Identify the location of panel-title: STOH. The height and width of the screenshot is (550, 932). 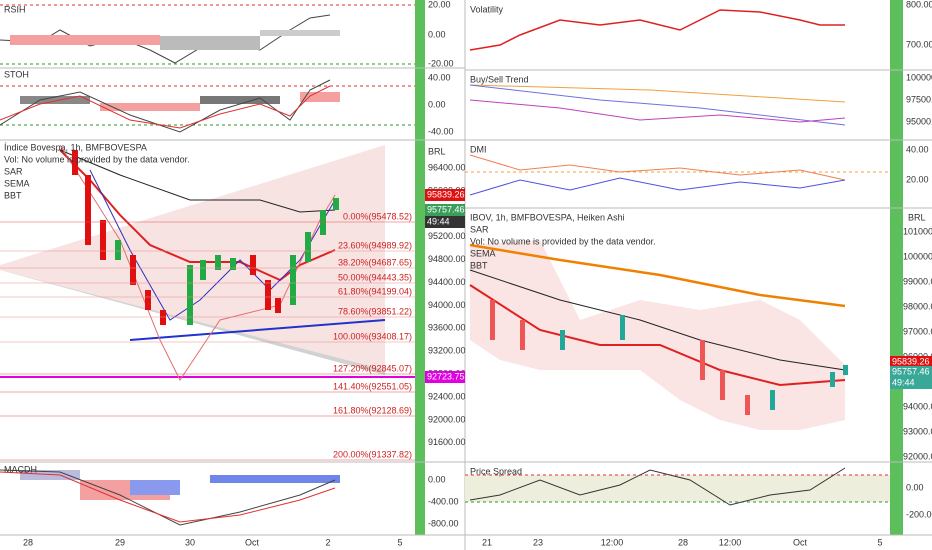
(16, 74).